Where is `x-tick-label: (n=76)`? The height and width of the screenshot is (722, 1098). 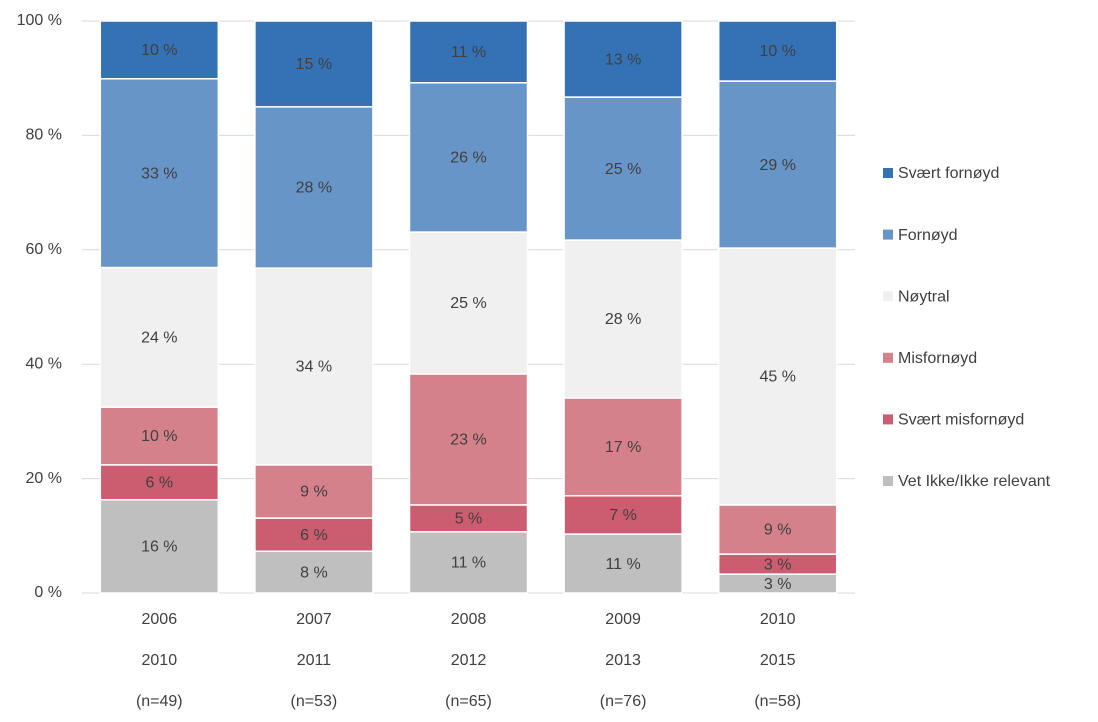 x-tick-label: (n=76) is located at coordinates (623, 701).